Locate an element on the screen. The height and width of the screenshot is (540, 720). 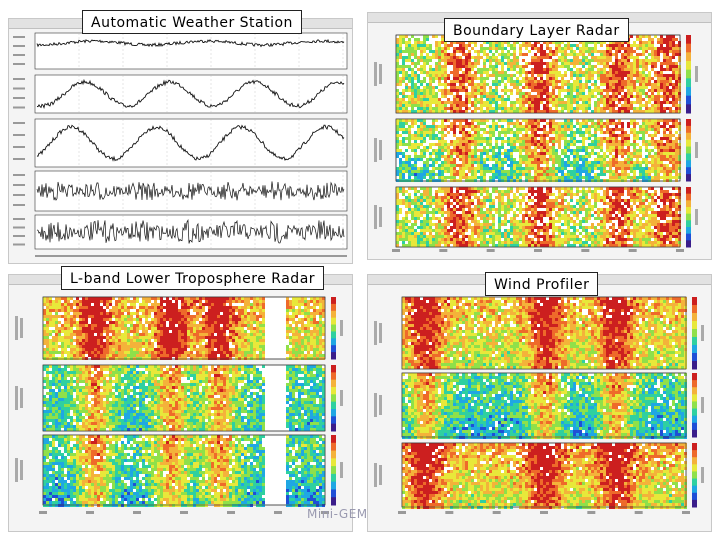
footer-text: Mini-GEM is located at coordinates (337, 514).